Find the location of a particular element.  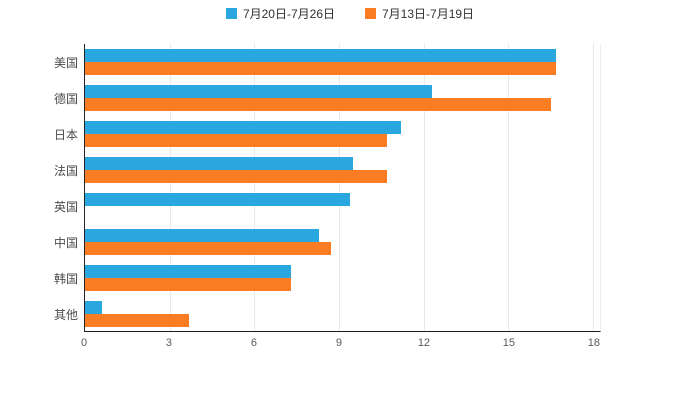

y-axis-category-label: 美国 is located at coordinates (65, 62).